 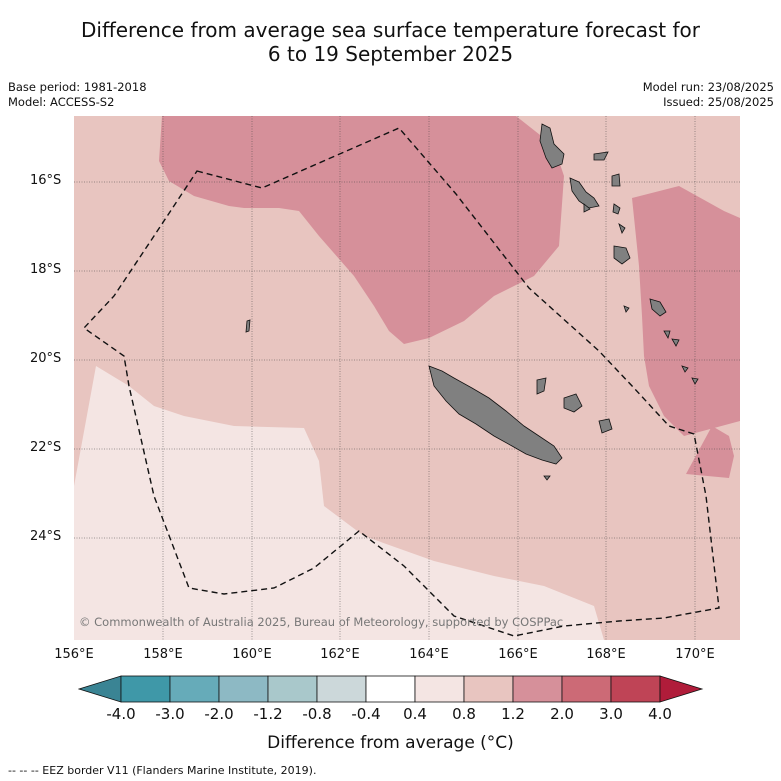 What do you see at coordinates (100, 689) in the screenshot?
I see `colorbar-under-arrow` at bounding box center [100, 689].